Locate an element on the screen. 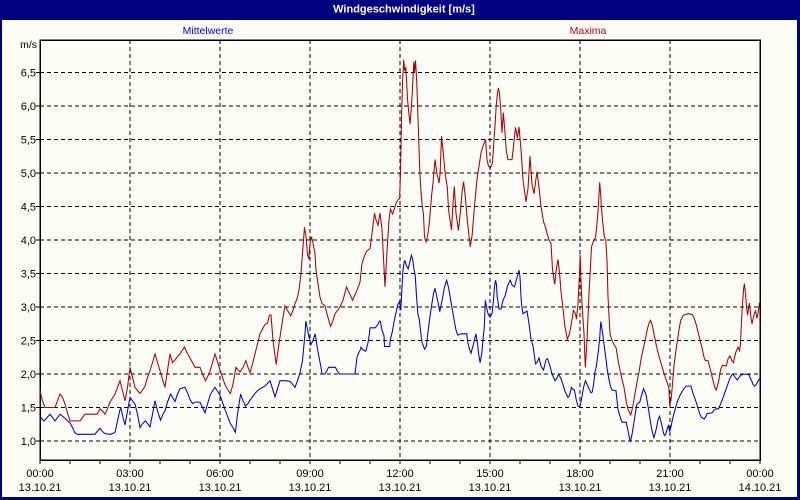 The image size is (800, 500). svg-text: 6,5 is located at coordinates (28, 74).